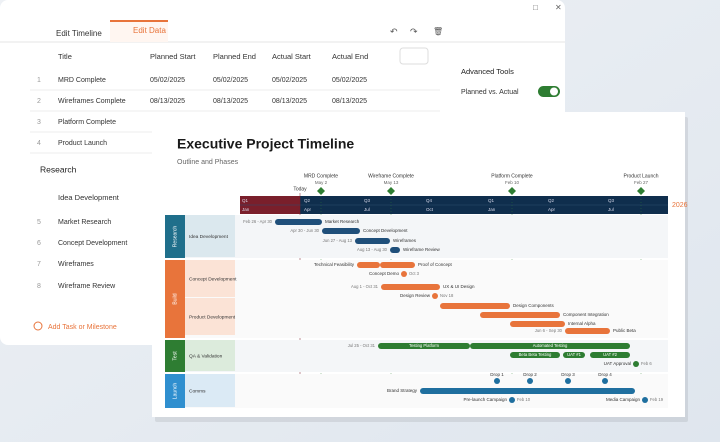 This screenshot has width=720, height=447. Describe the element at coordinates (39, 264) in the screenshot. I see `row-number: 7` at that location.